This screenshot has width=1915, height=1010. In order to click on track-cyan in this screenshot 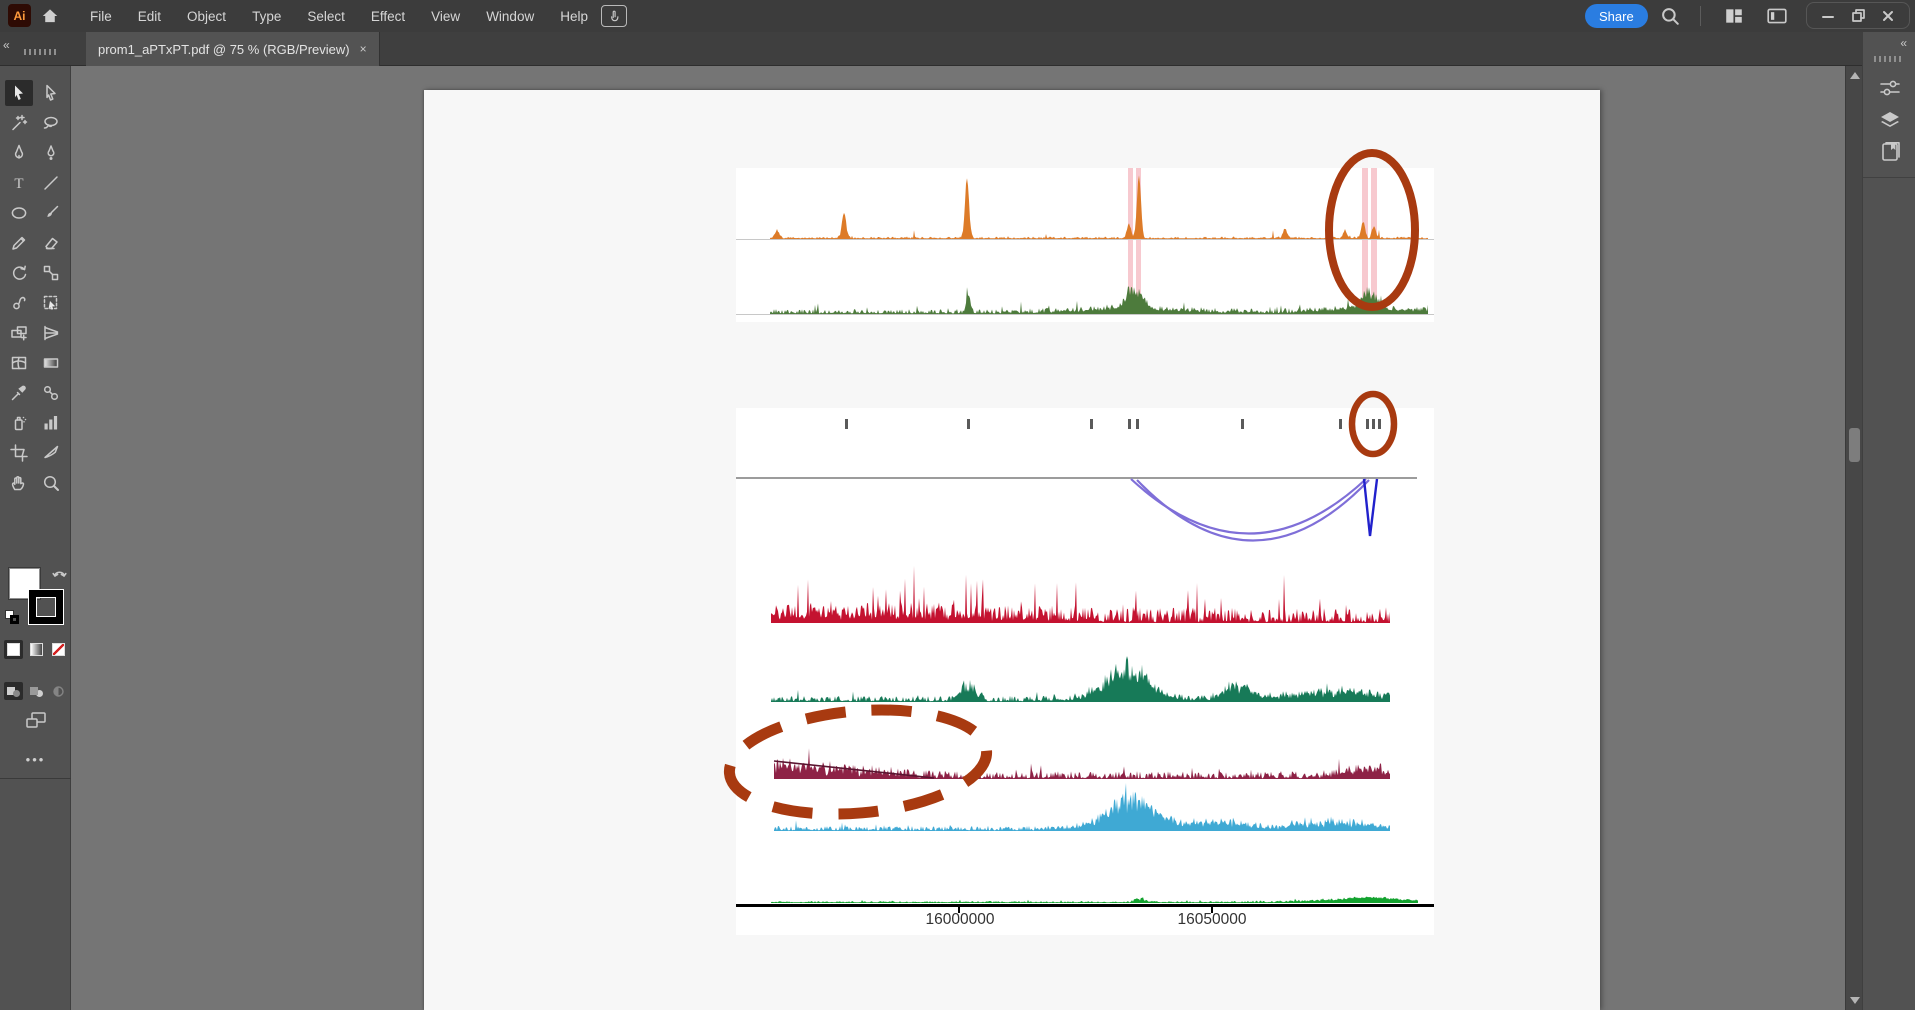, I will do `click(1082, 807)`.